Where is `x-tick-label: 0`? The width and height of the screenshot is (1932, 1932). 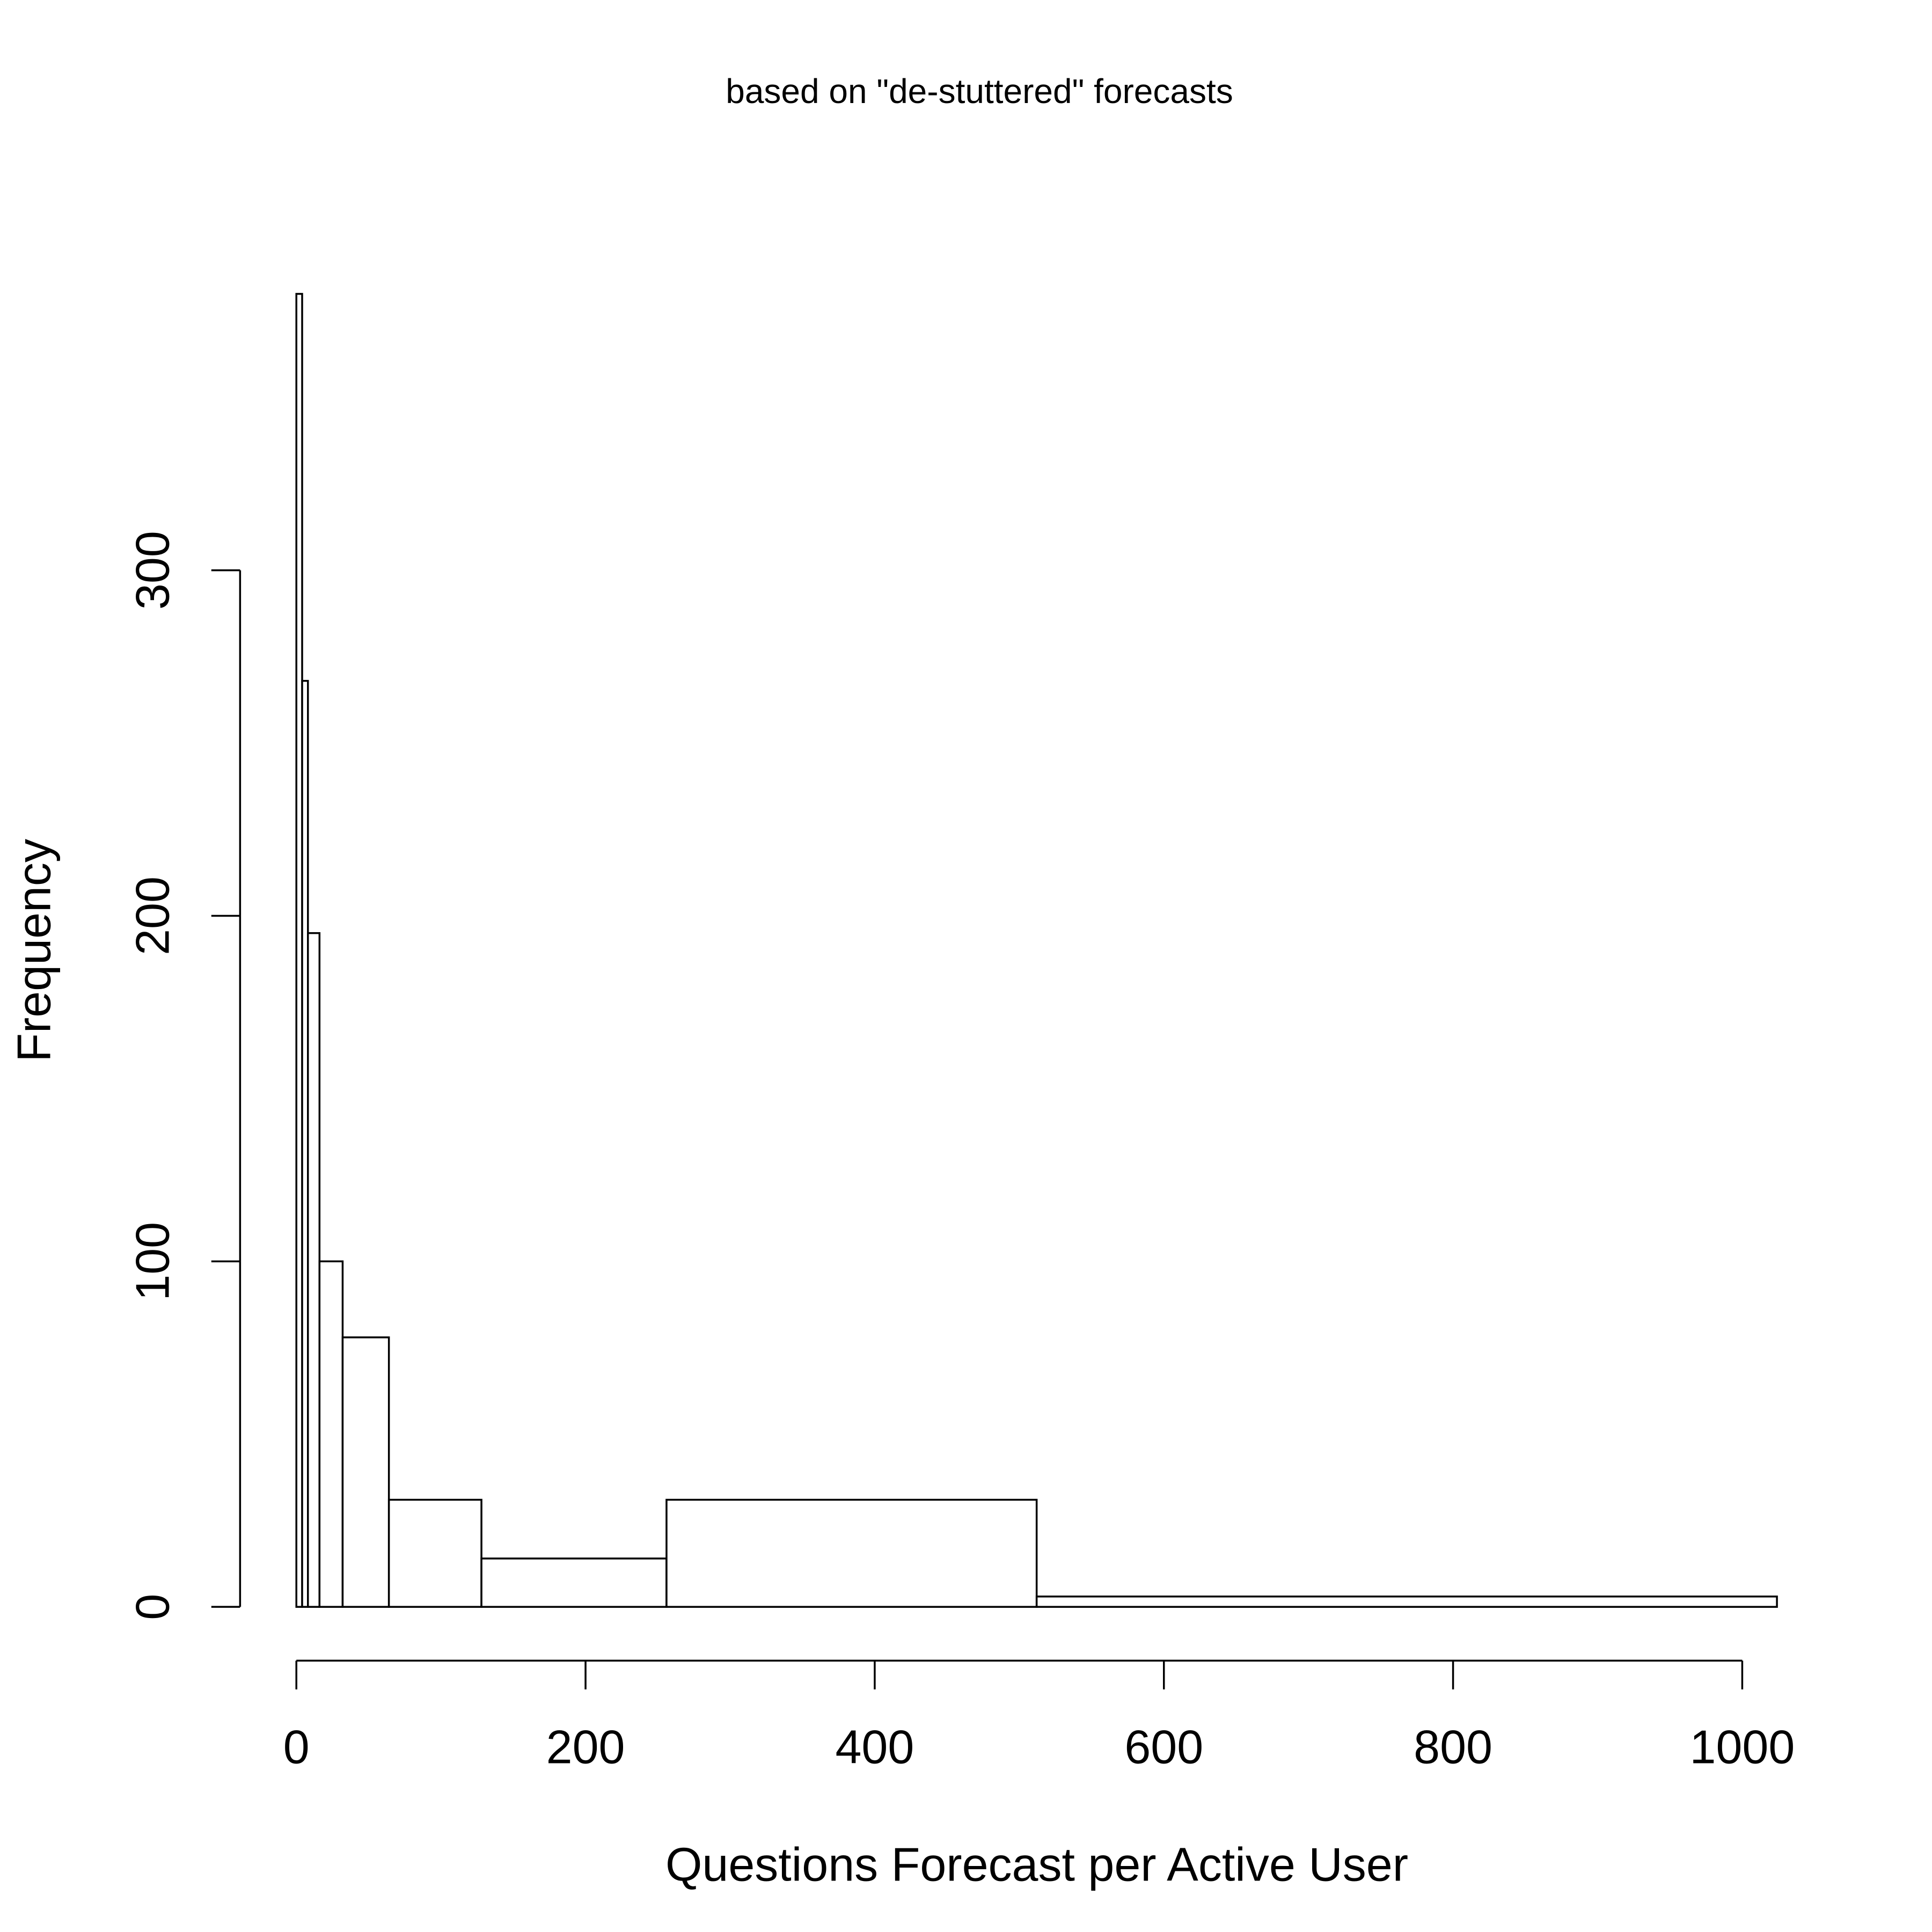 x-tick-label: 0 is located at coordinates (296, 1746).